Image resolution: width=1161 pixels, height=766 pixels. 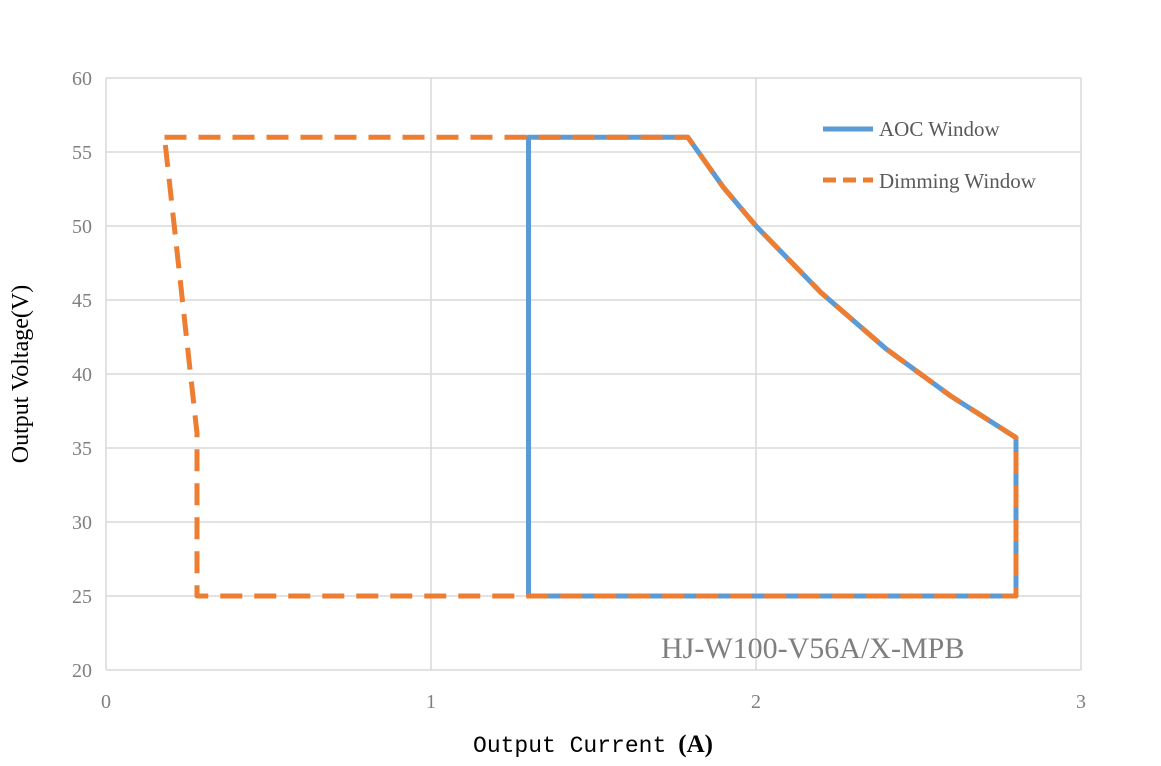 I want to click on legend-label-aoc-window: AOC Window, so click(x=940, y=129).